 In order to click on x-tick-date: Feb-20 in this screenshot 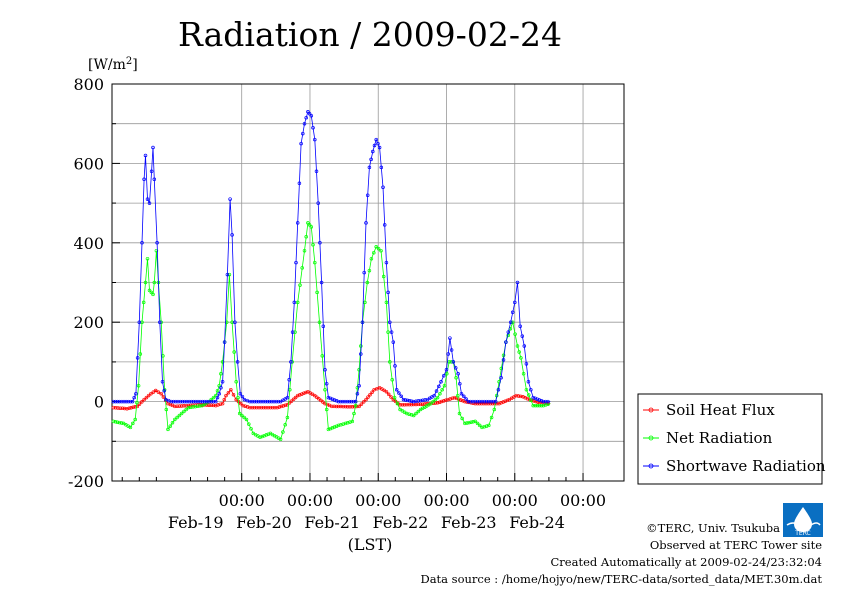, I will do `click(264, 522)`.